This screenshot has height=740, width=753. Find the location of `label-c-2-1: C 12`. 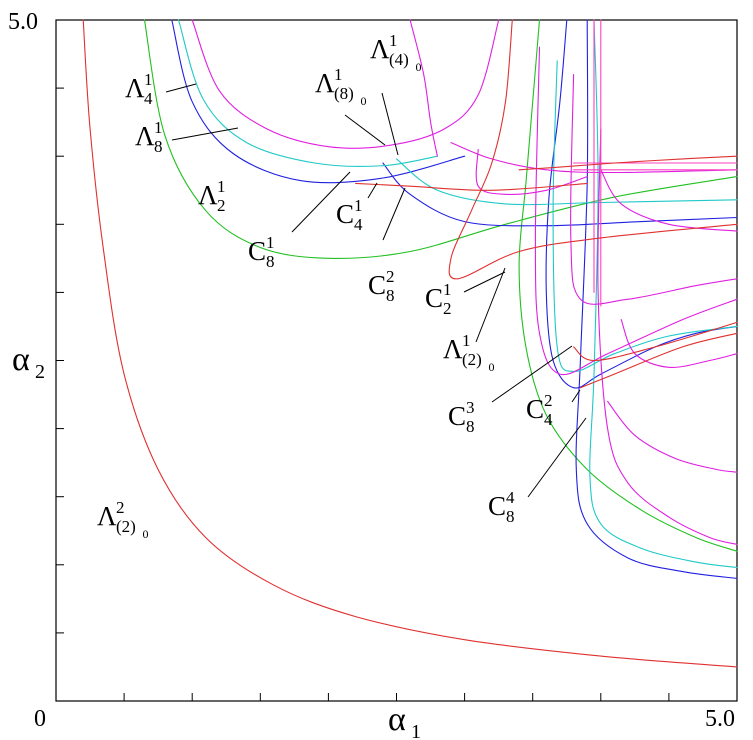

label-c-2-1: C 12 is located at coordinates (438, 299).